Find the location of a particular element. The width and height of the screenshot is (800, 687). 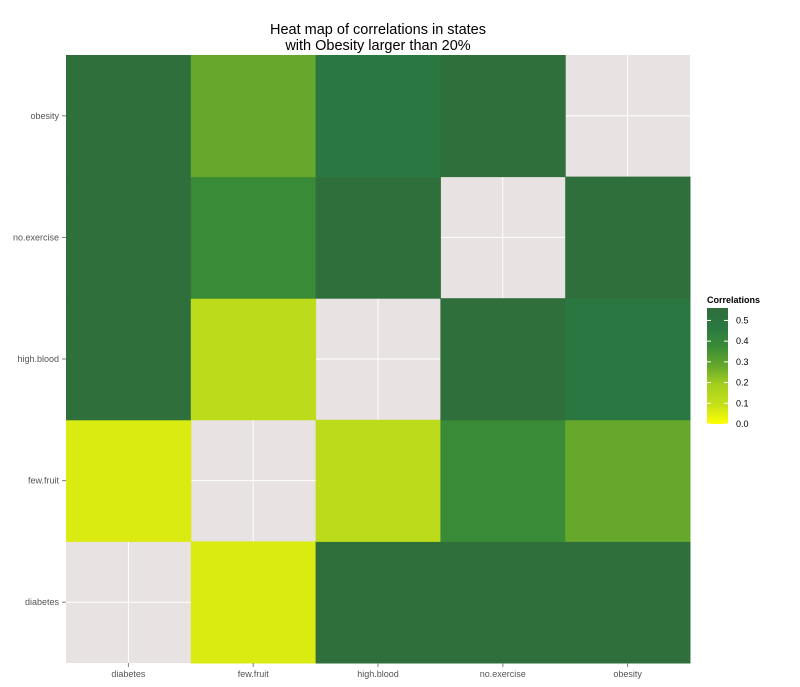

legend: Correlations 0.5 0.4 0.3 0.2 0.1 0.0 is located at coordinates (733, 362).